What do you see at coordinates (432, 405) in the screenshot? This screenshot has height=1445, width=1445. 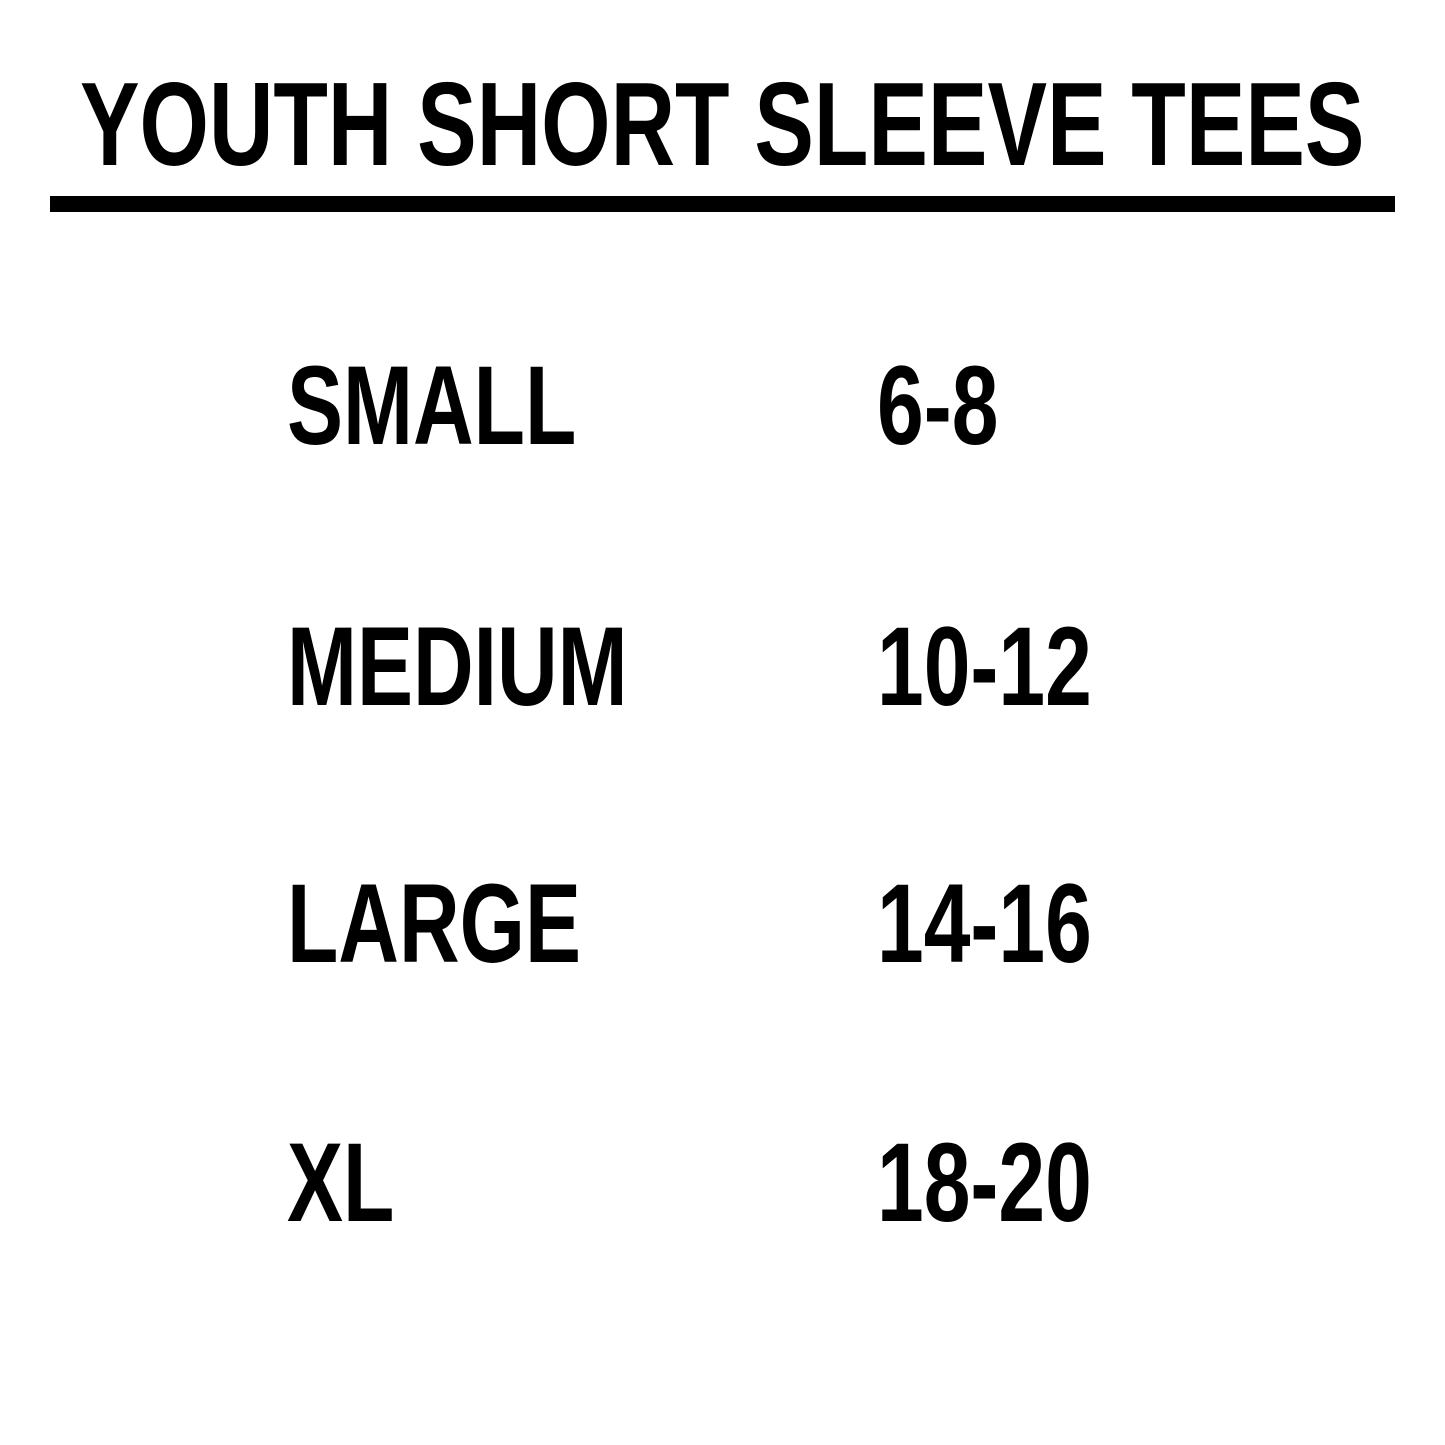 I see `size-name: SMALL` at bounding box center [432, 405].